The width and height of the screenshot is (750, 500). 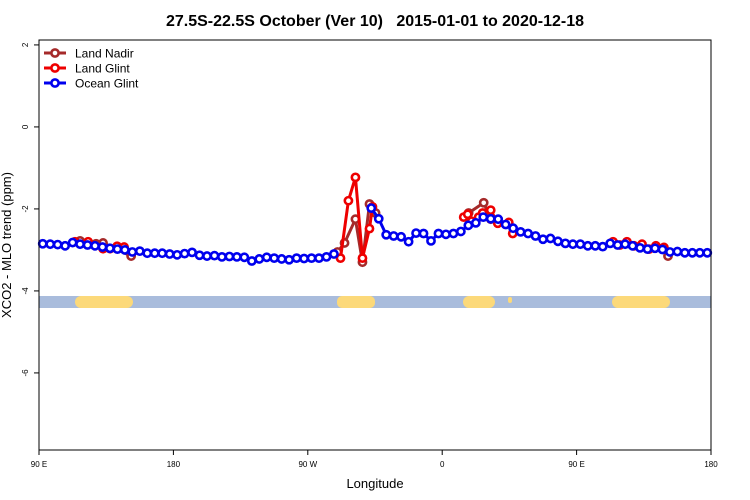 What do you see at coordinates (107, 84) in the screenshot?
I see `legend-label: Ocean Glint` at bounding box center [107, 84].